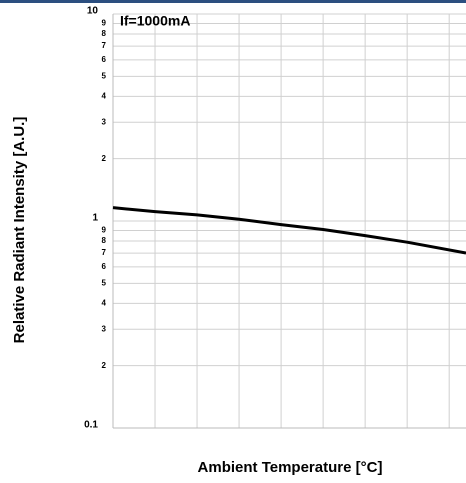  What do you see at coordinates (95, 218) in the screenshot?
I see `y-tick-label: 1` at bounding box center [95, 218].